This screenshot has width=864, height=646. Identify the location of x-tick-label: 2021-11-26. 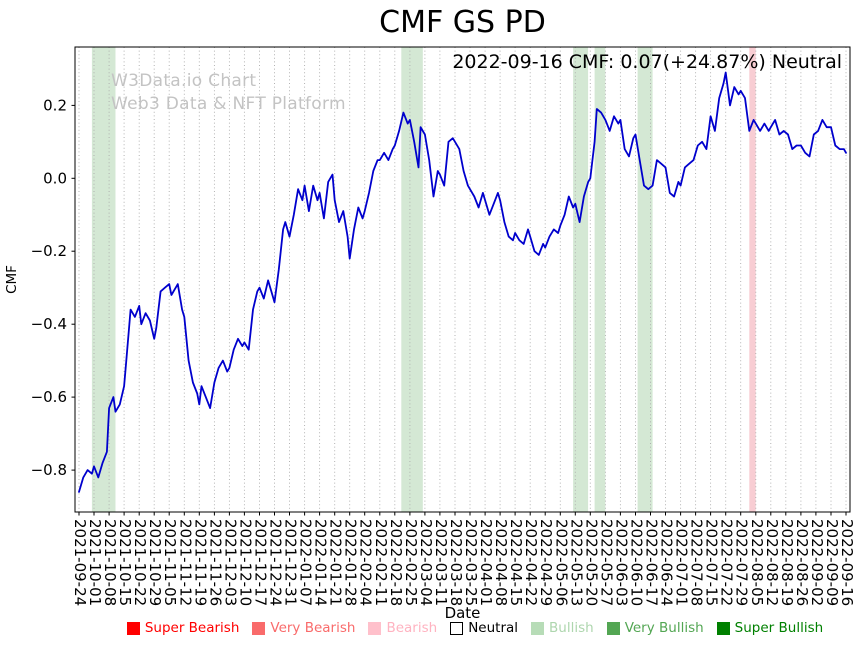
(215, 562).